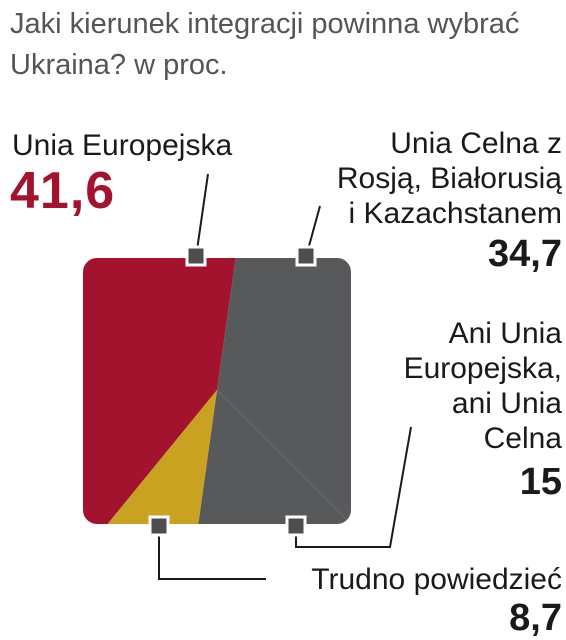  Describe the element at coordinates (63, 191) in the screenshot. I see `value-eu: 41,6` at that location.